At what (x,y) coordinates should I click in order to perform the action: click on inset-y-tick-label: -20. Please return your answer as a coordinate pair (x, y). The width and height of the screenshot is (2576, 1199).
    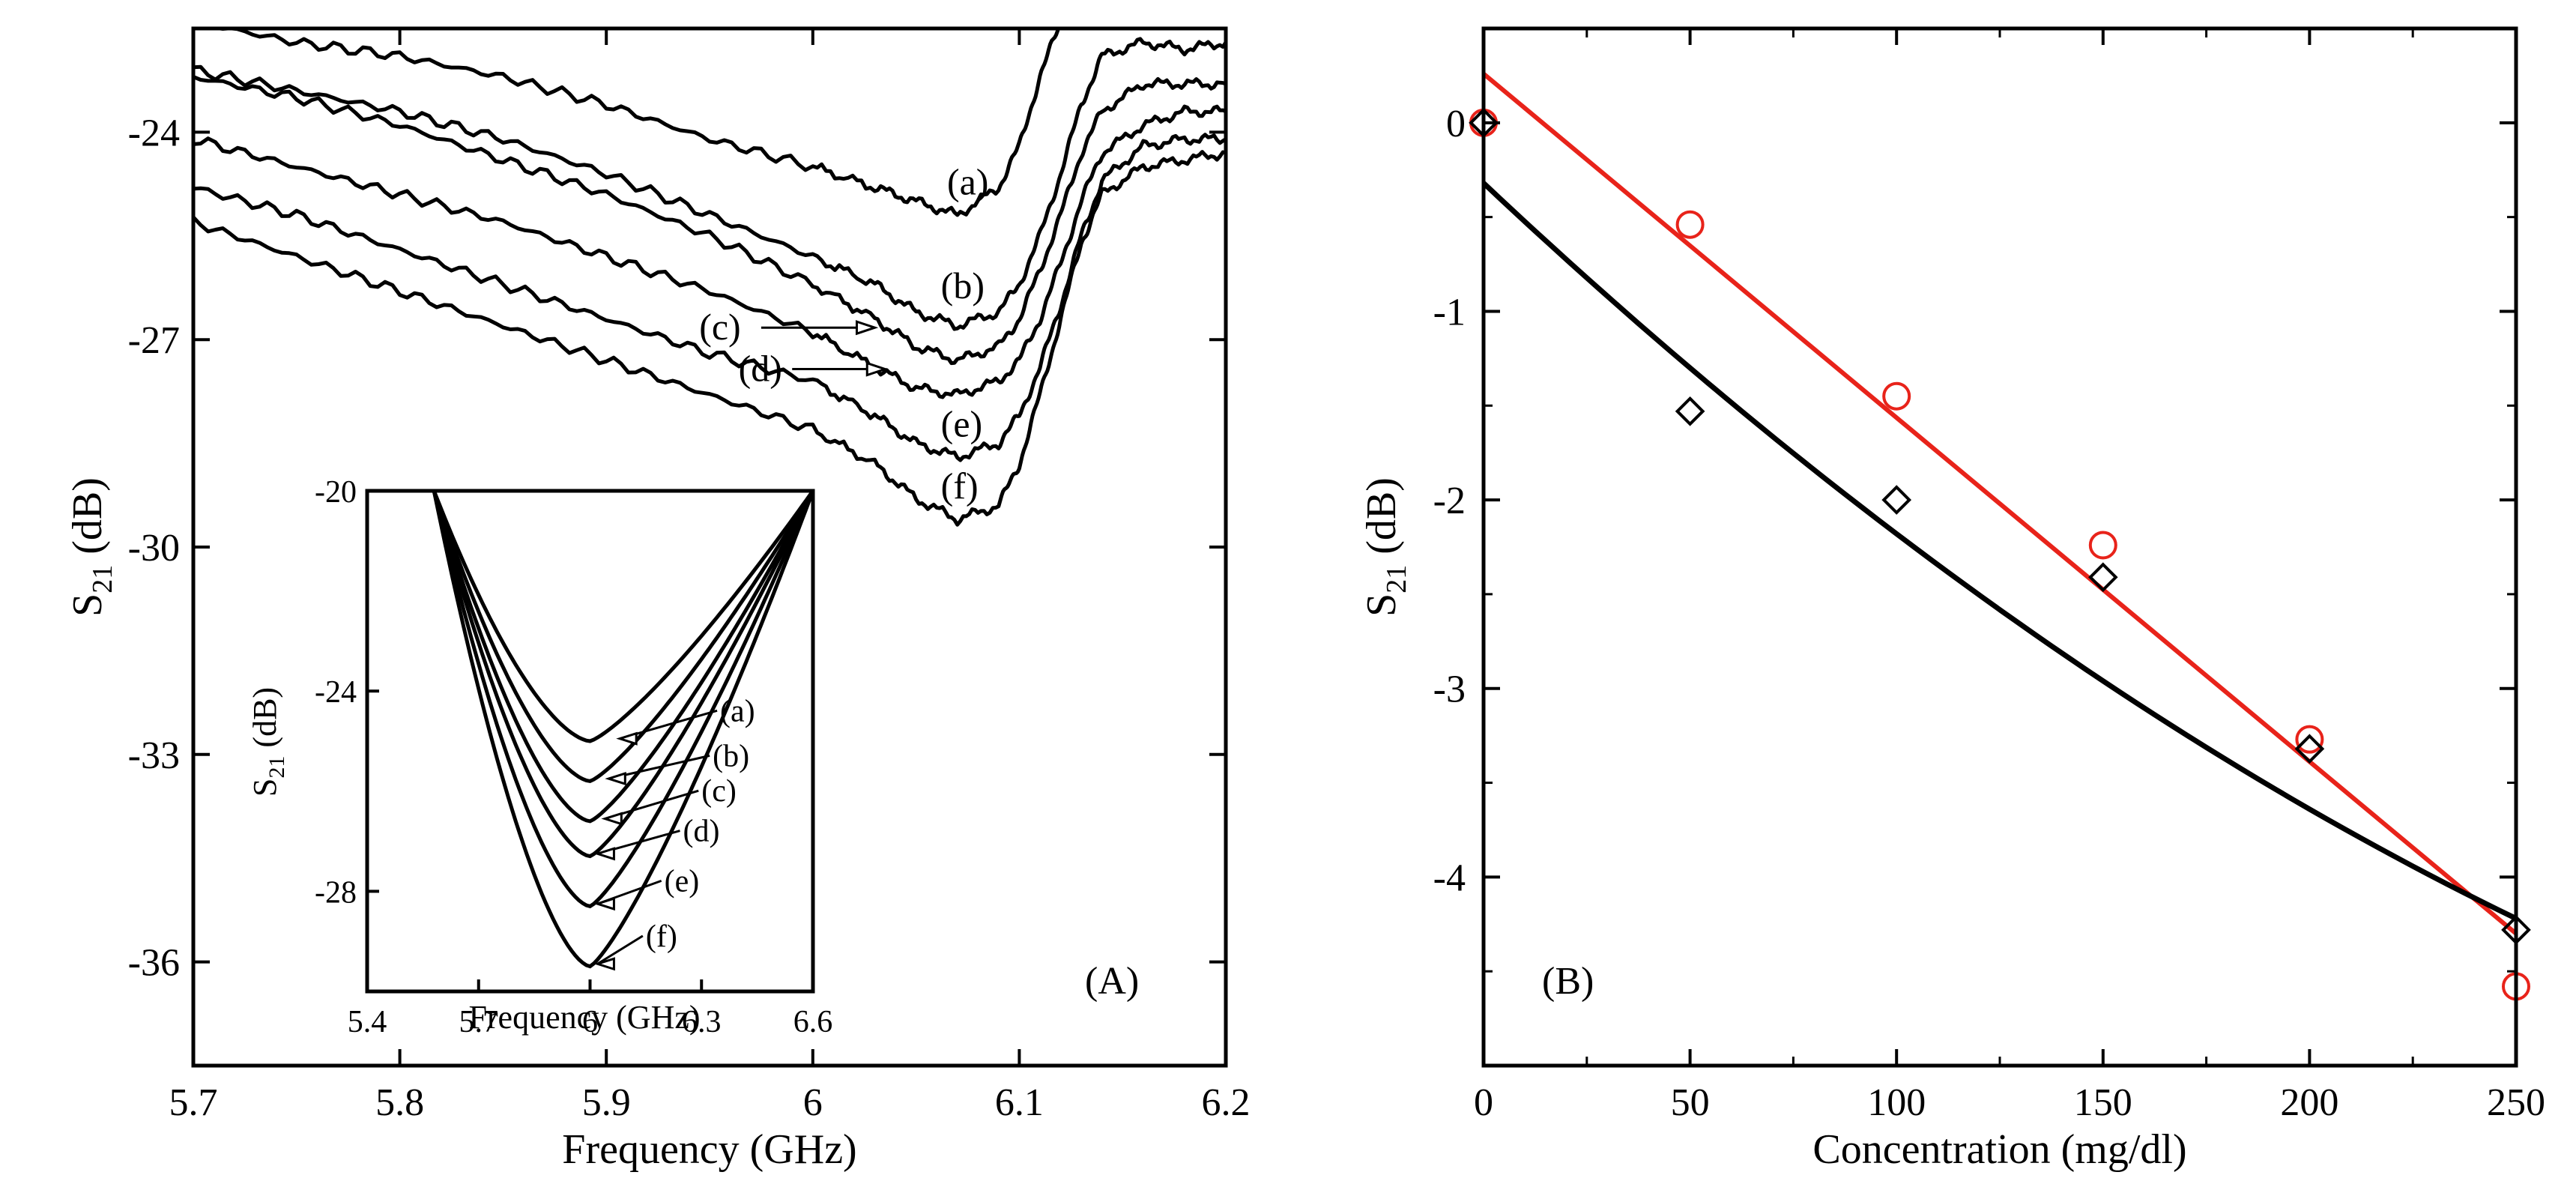
    Looking at the image, I should click on (336, 492).